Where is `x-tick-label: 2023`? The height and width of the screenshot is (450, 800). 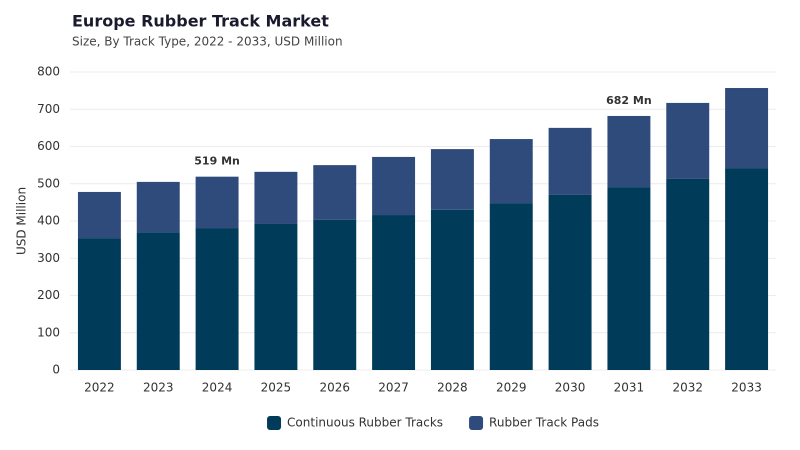
x-tick-label: 2023 is located at coordinates (158, 388).